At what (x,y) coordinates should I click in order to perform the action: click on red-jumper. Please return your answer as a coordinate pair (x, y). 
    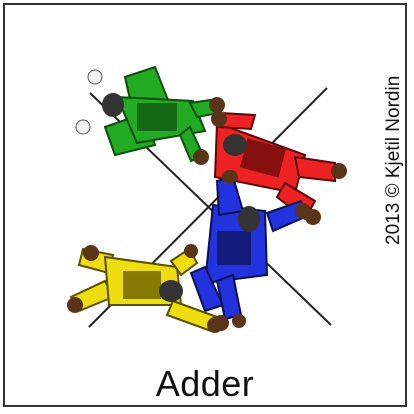
    Looking at the image, I should click on (279, 168).